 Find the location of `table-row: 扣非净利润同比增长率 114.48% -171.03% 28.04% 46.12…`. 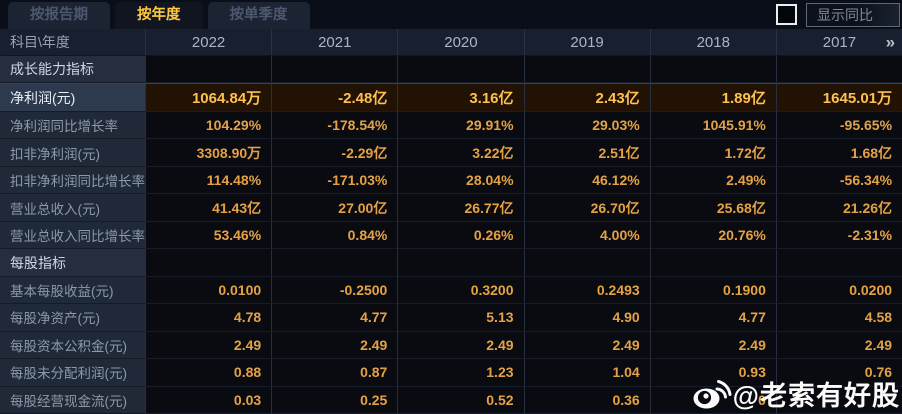

table-row: 扣非净利润同比增长率 114.48% -171.03% 28.04% 46.12… is located at coordinates (451, 180).